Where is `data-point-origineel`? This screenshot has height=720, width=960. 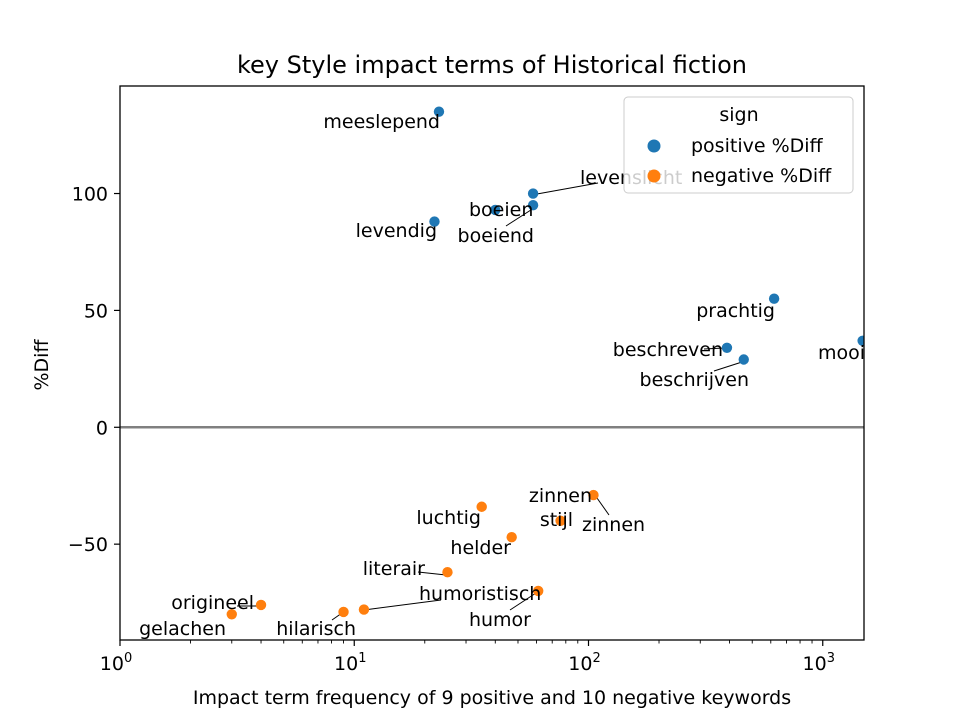
data-point-origineel is located at coordinates (261, 605).